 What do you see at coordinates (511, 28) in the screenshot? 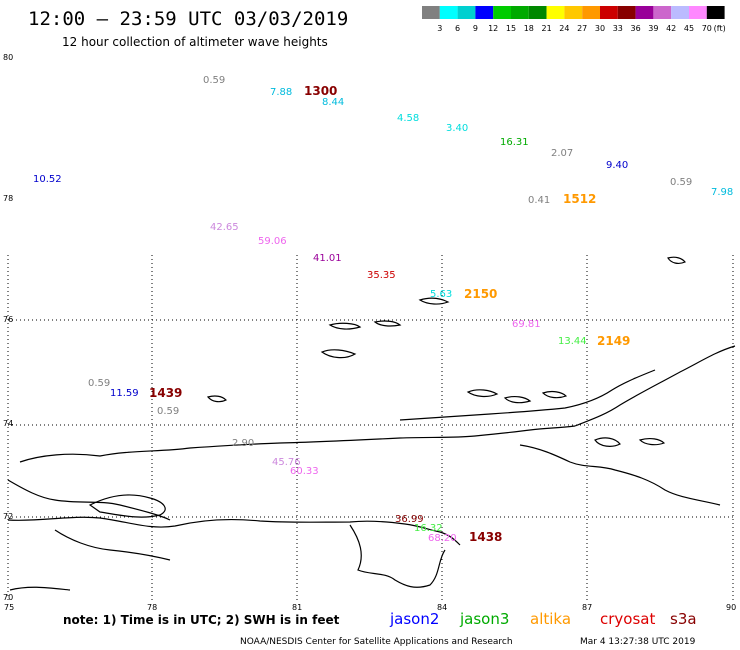
I see `scale-label: 15` at bounding box center [511, 28].